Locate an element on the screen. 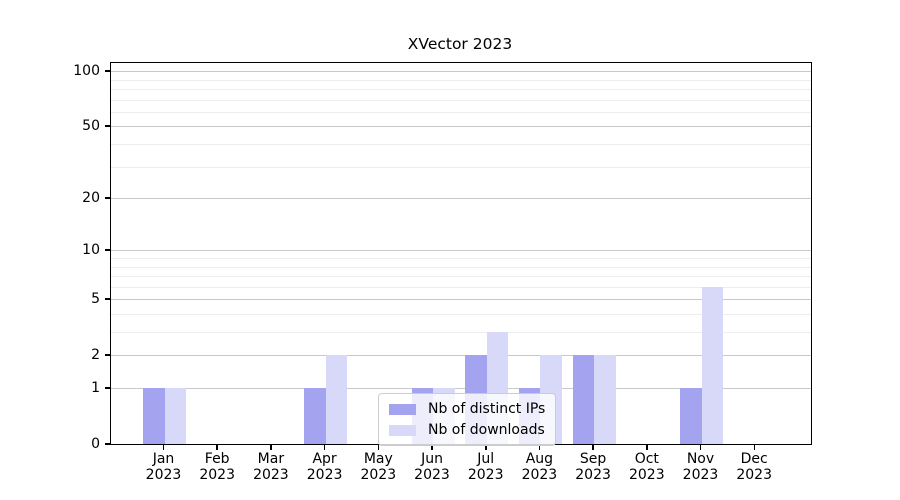 The width and height of the screenshot is (900, 500). x-tick-label: Sep 2023 is located at coordinates (593, 467).